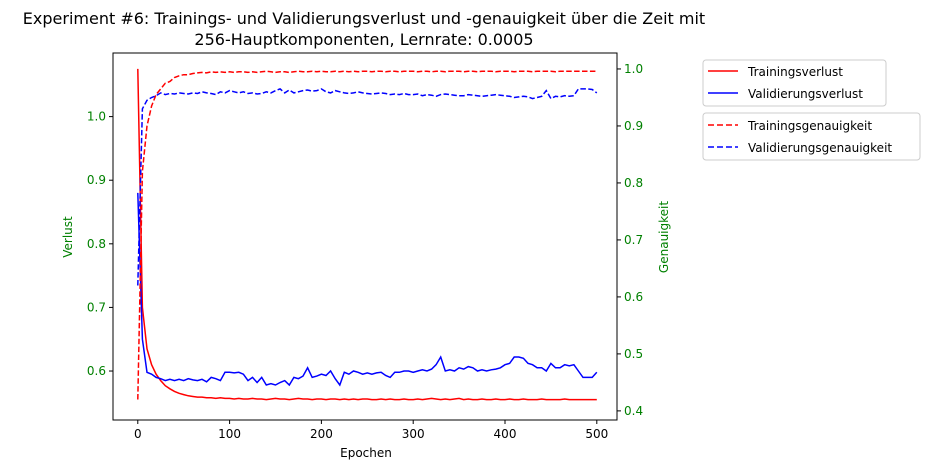 The image size is (930, 470). What do you see at coordinates (633, 297) in the screenshot?
I see `y-right-tick-label: 0.6` at bounding box center [633, 297].